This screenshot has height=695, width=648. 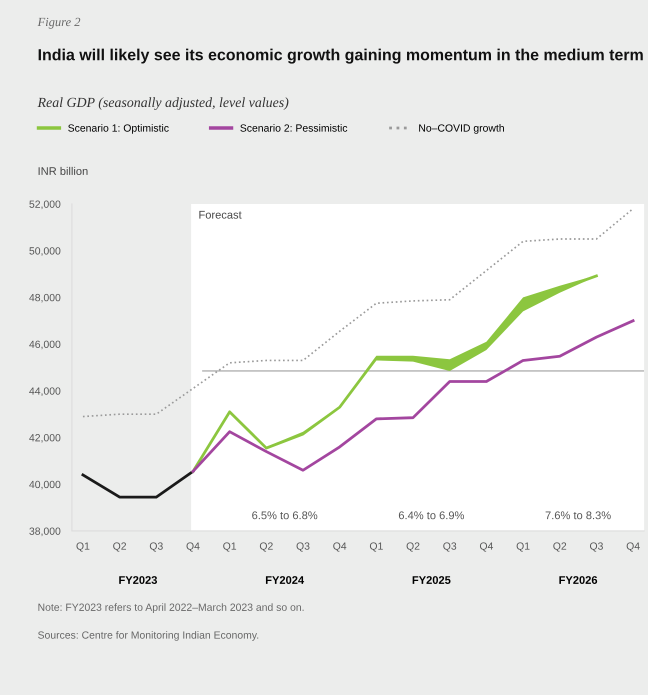 I want to click on y-tick-label: 48,000, so click(x=44, y=298).